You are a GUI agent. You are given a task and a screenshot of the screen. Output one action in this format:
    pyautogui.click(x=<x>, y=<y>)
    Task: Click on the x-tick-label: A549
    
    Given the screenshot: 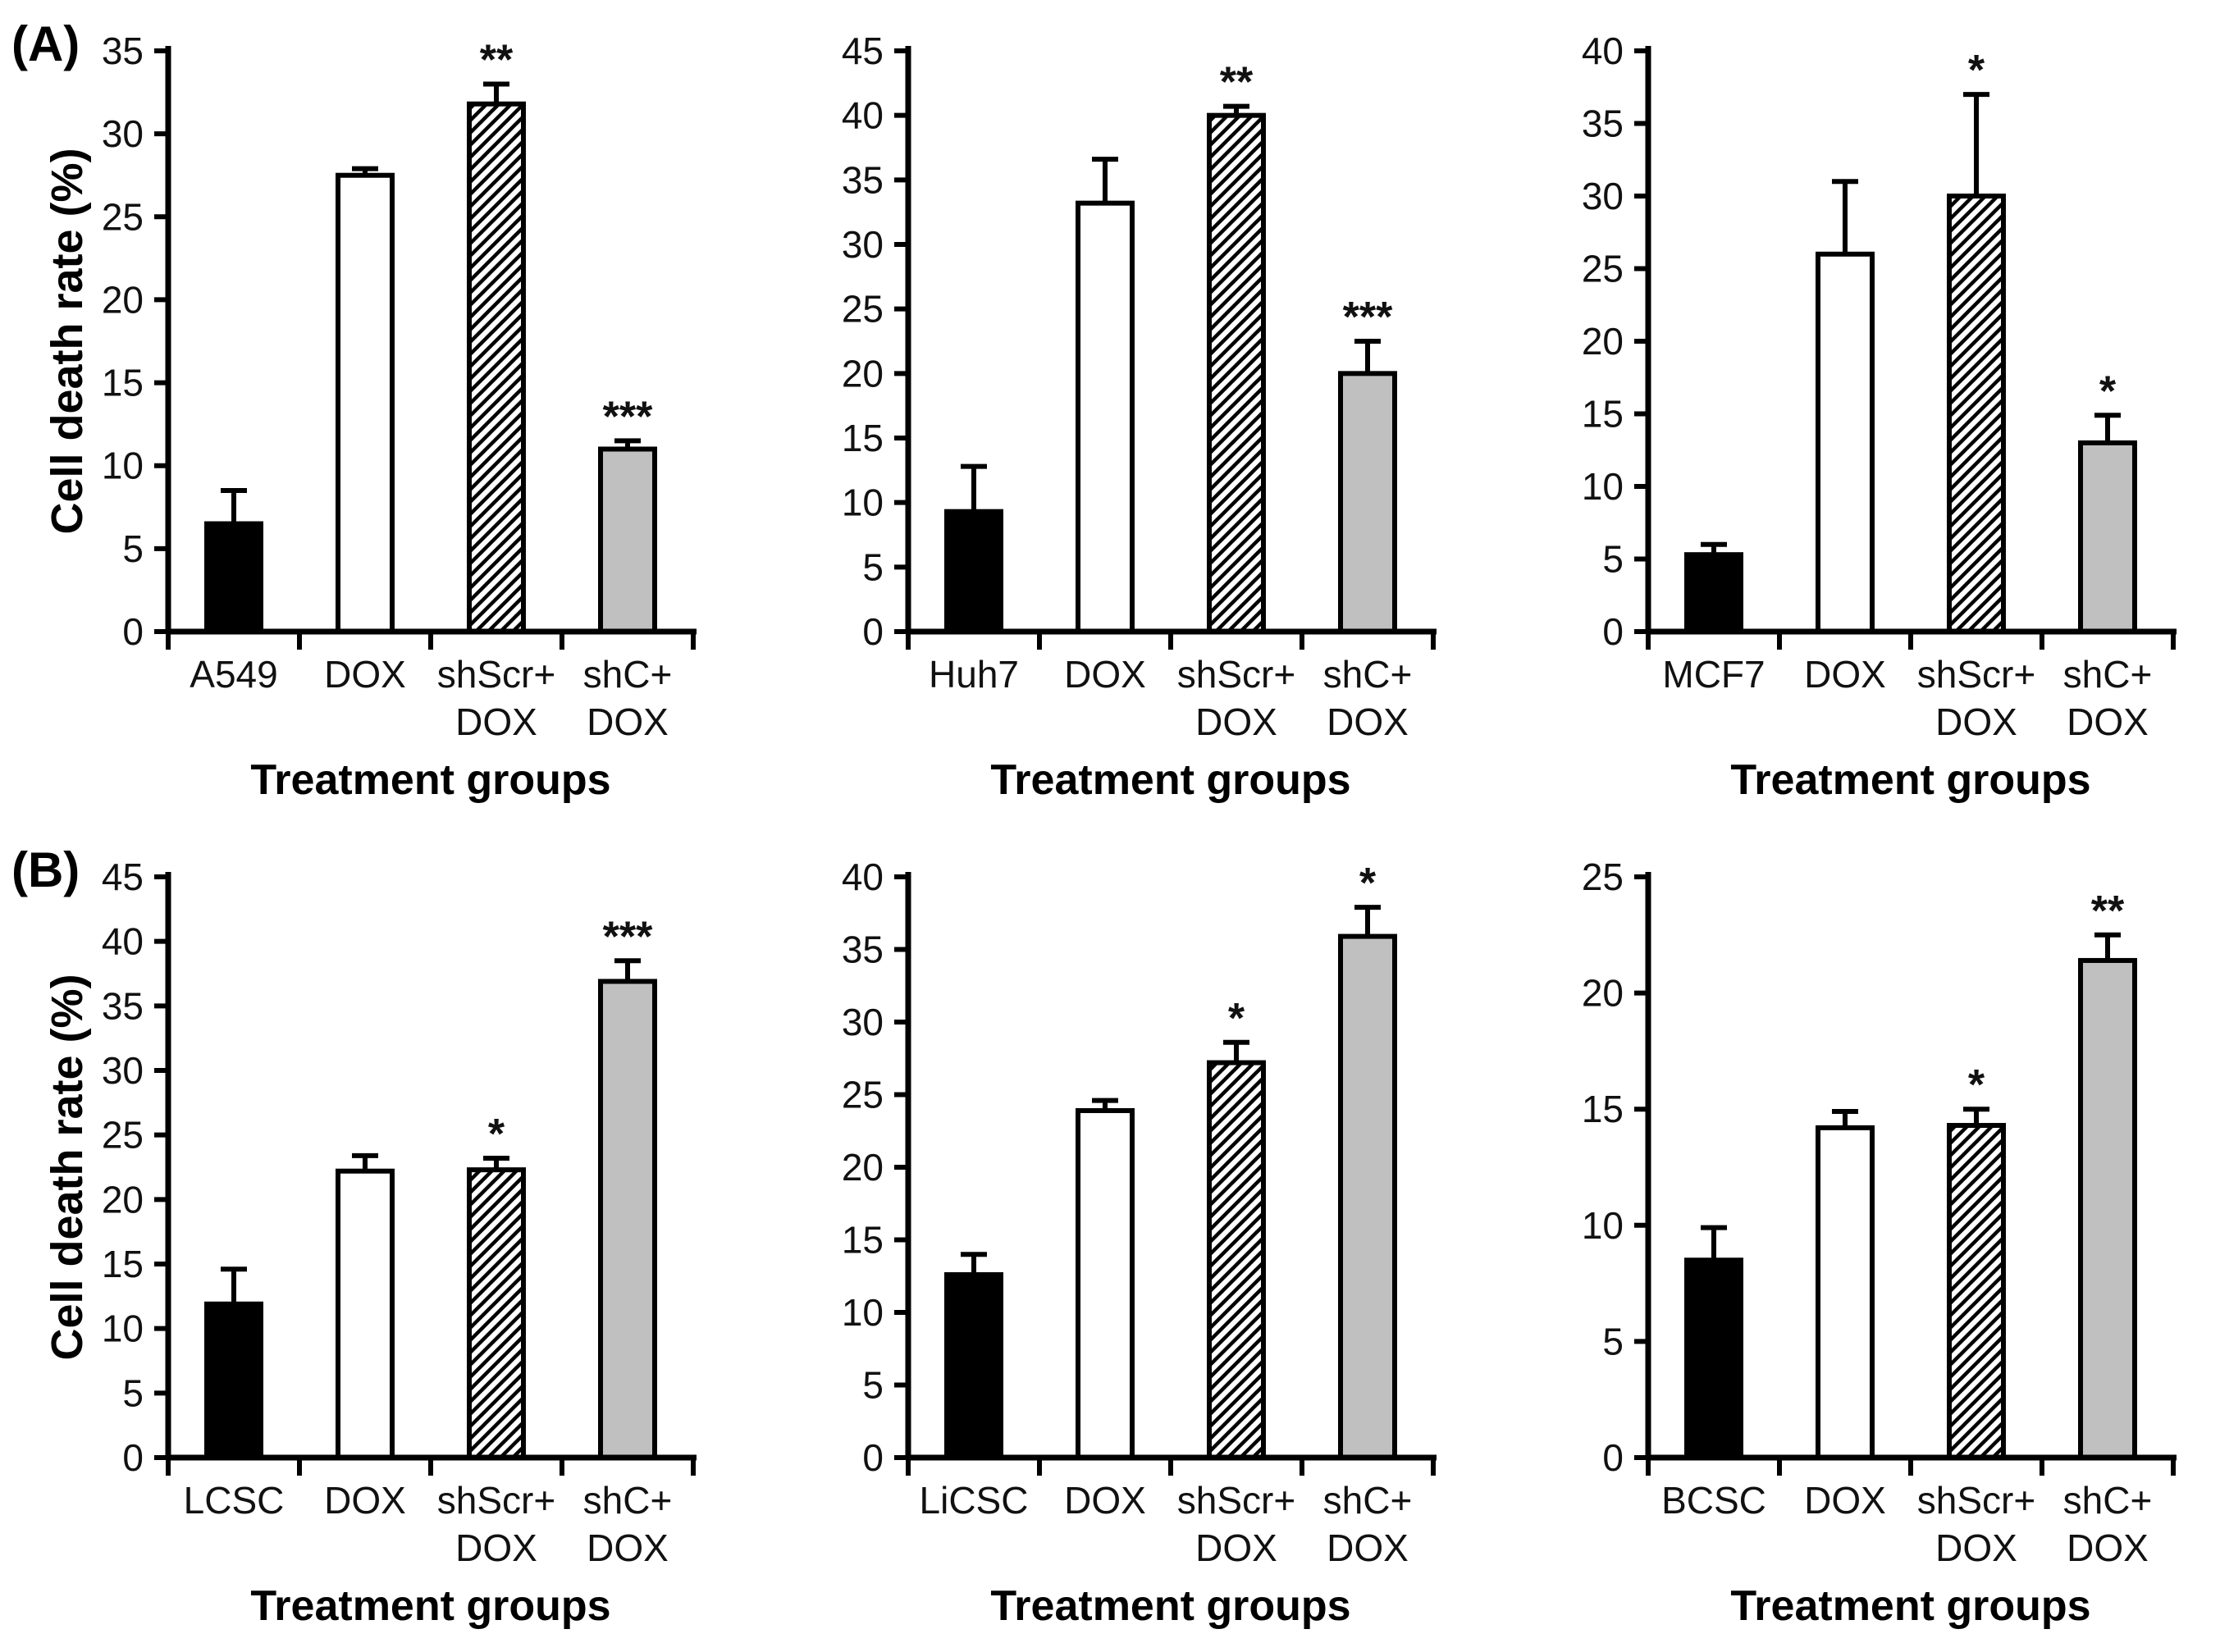 What is the action you would take?
    pyautogui.click(x=233, y=674)
    